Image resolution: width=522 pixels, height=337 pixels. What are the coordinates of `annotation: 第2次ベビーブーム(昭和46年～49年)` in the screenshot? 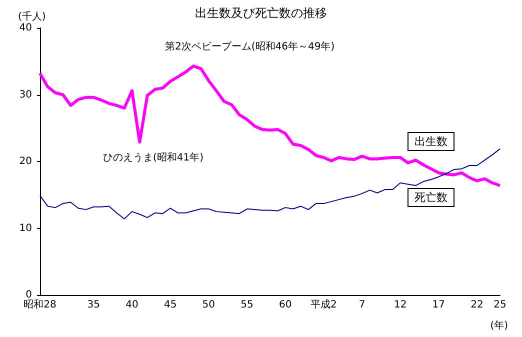 It's located at (250, 46).